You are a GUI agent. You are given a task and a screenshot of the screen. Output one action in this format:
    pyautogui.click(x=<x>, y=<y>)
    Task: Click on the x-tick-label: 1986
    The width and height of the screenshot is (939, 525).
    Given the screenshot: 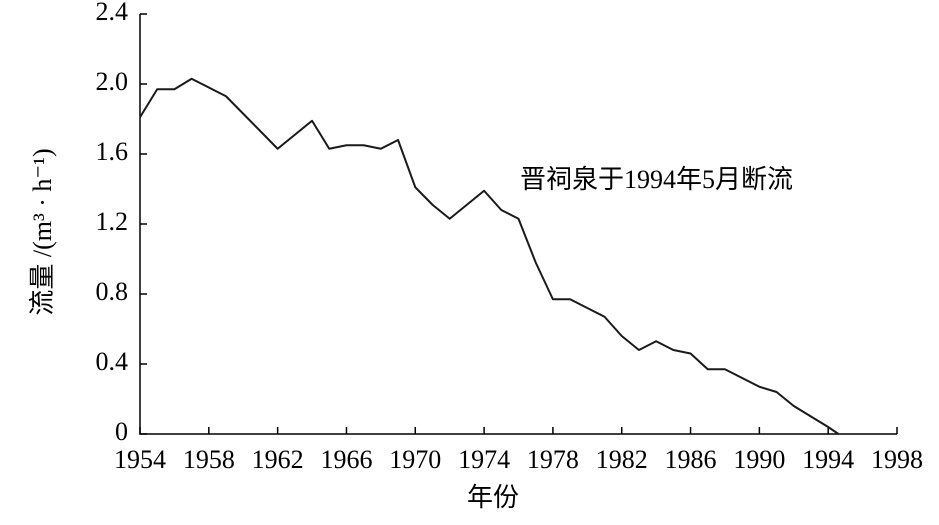 What is the action you would take?
    pyautogui.click(x=691, y=459)
    